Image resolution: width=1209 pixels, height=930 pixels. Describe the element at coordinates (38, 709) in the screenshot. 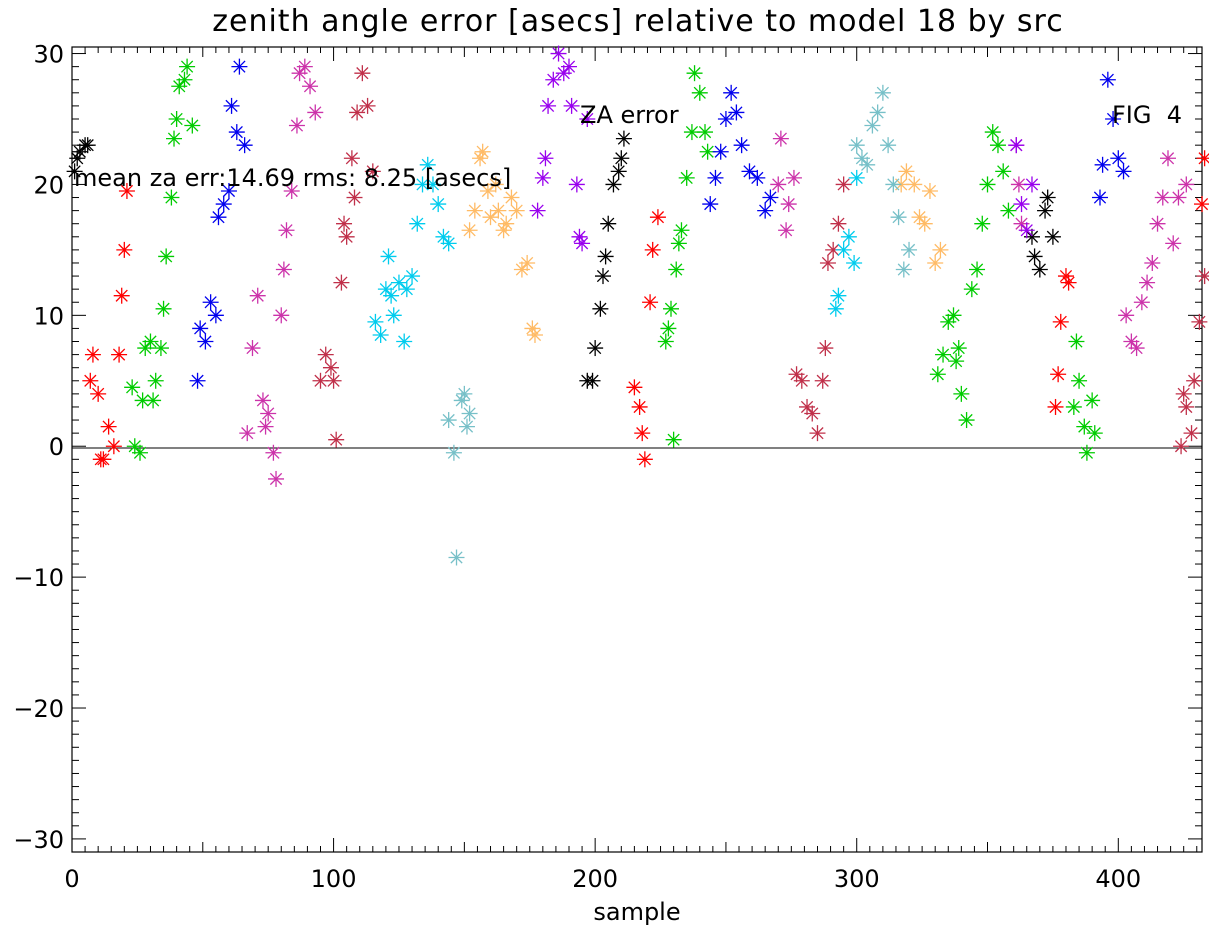

I see `y-tick-label: −20` at that location.